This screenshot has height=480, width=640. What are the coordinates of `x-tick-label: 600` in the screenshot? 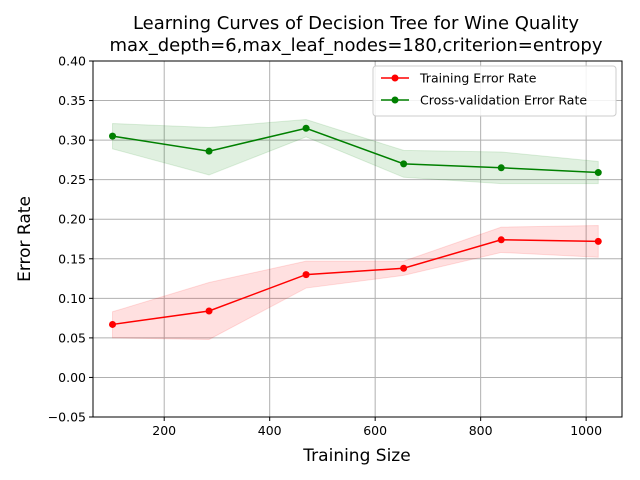 It's located at (375, 430).